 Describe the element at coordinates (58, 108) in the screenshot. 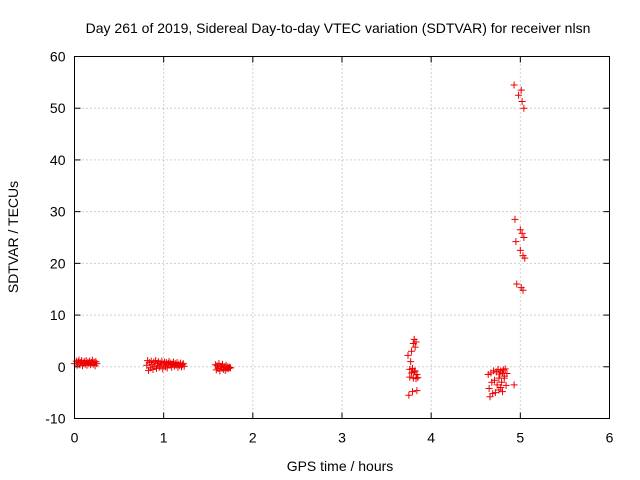

I see `y-tick-label: 50` at that location.